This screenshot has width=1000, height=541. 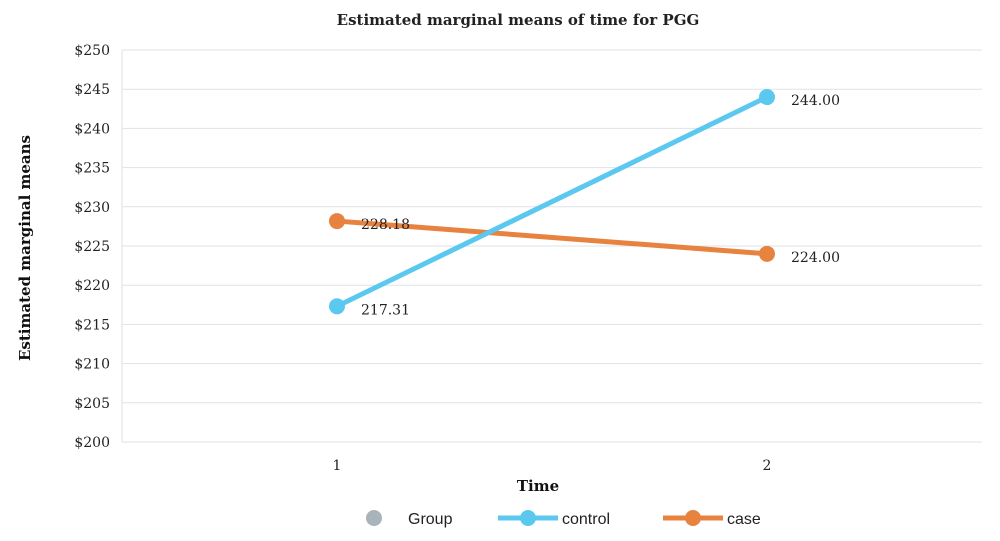 I want to click on x-tick-label: 2, so click(x=767, y=466).